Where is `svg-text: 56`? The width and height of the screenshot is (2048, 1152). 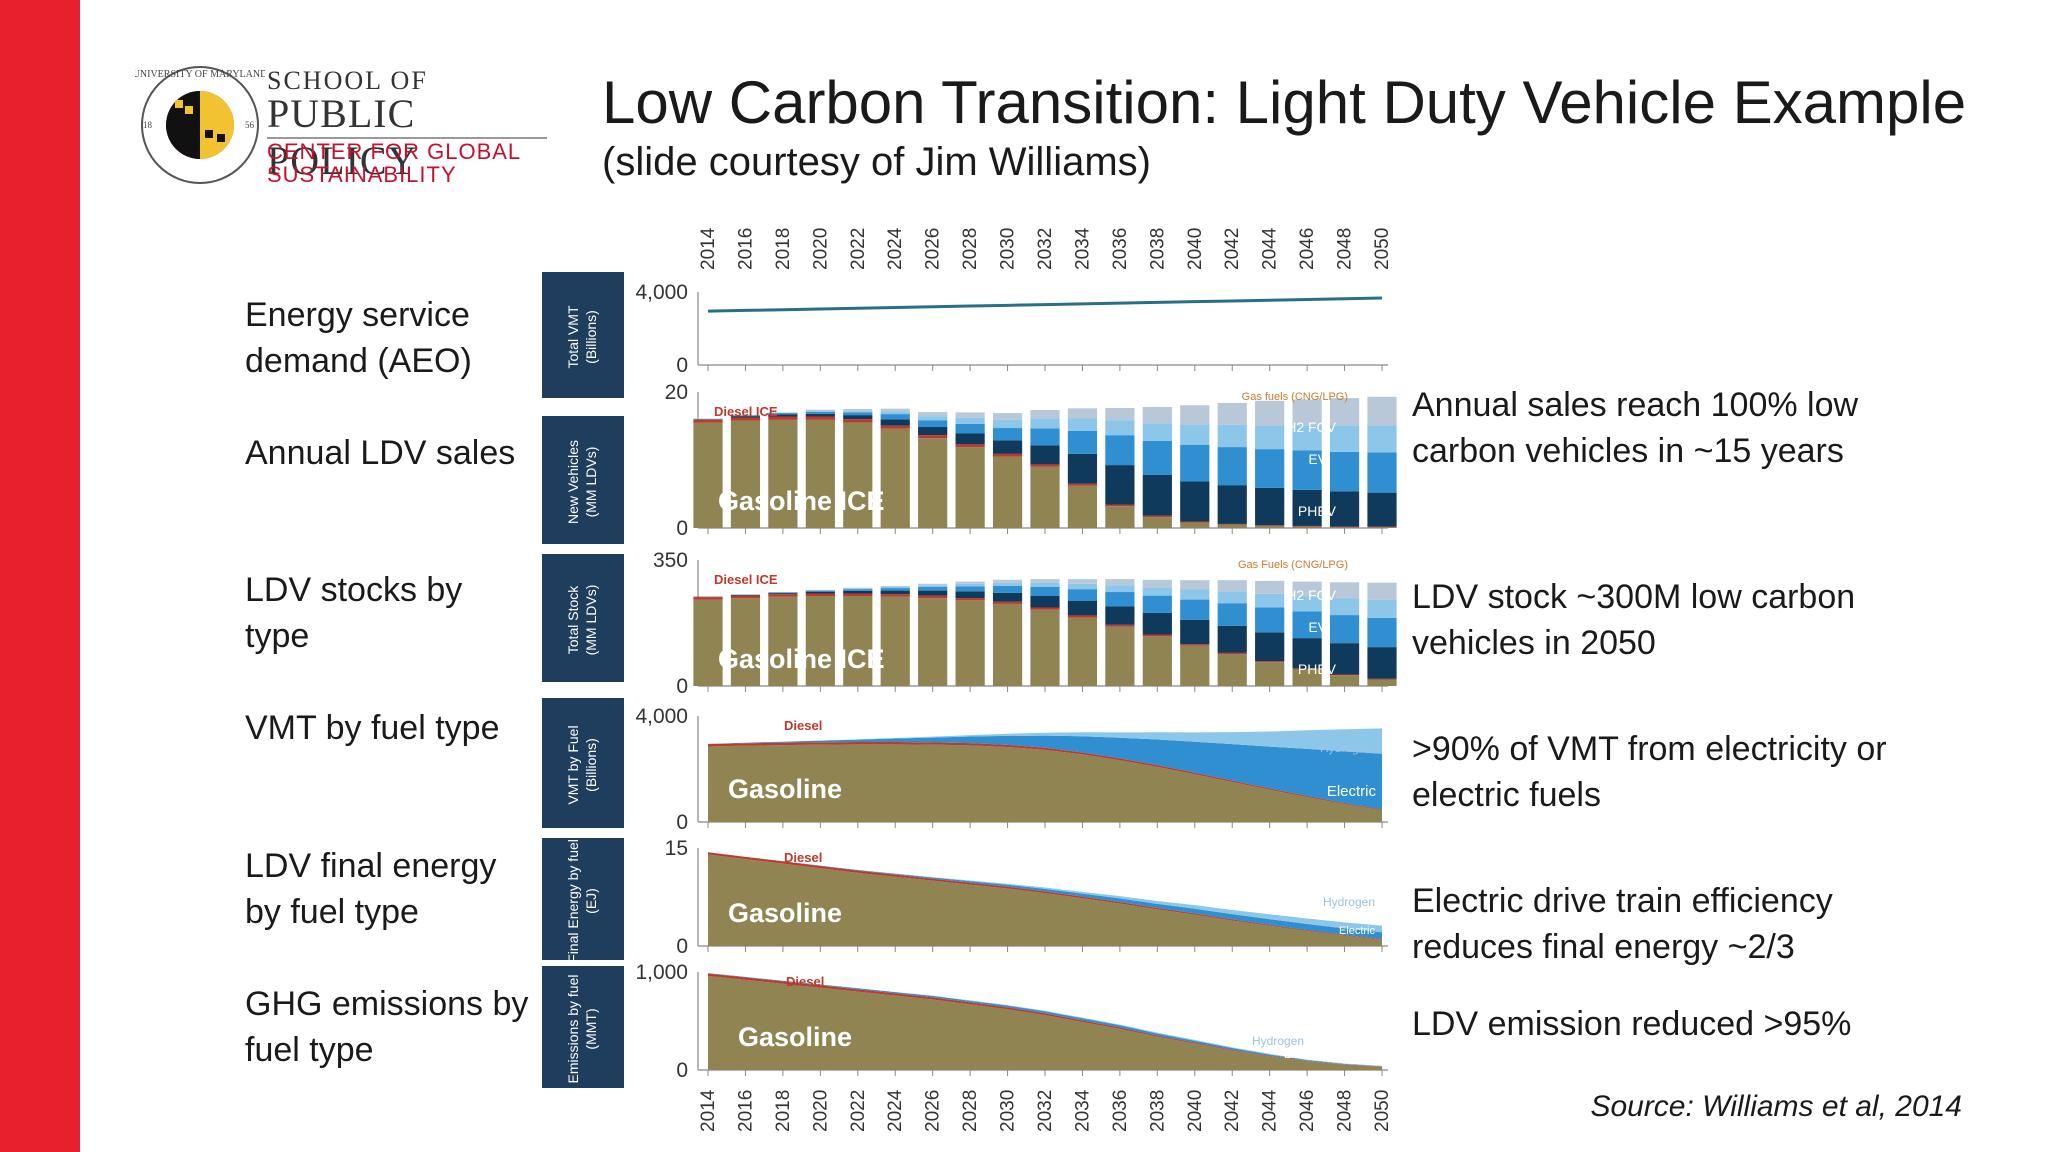 svg-text: 56 is located at coordinates (250, 125).